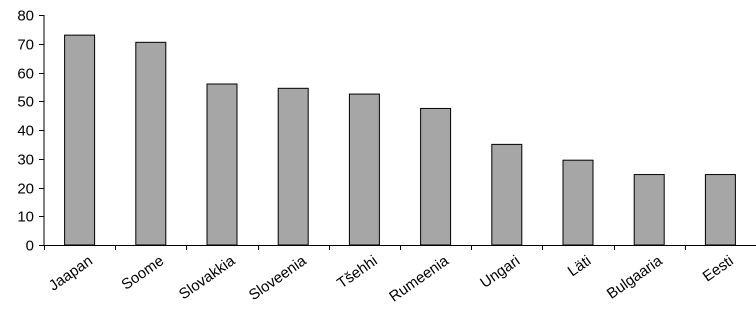 The height and width of the screenshot is (332, 756). I want to click on x-category-label: Bulgaaria, so click(635, 277).